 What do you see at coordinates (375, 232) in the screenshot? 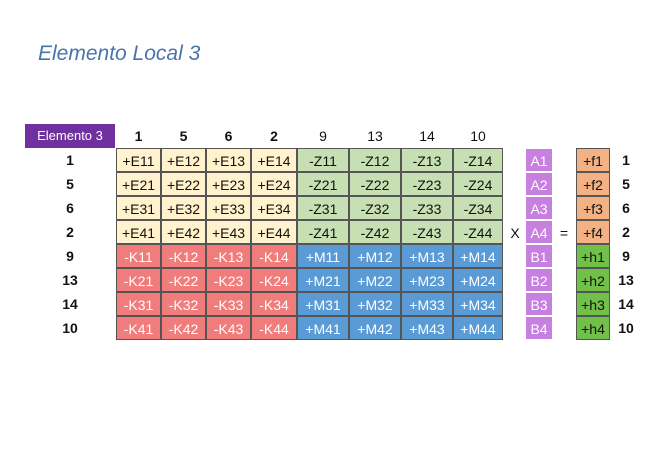
I see `matrix-cell: -Z42` at bounding box center [375, 232].